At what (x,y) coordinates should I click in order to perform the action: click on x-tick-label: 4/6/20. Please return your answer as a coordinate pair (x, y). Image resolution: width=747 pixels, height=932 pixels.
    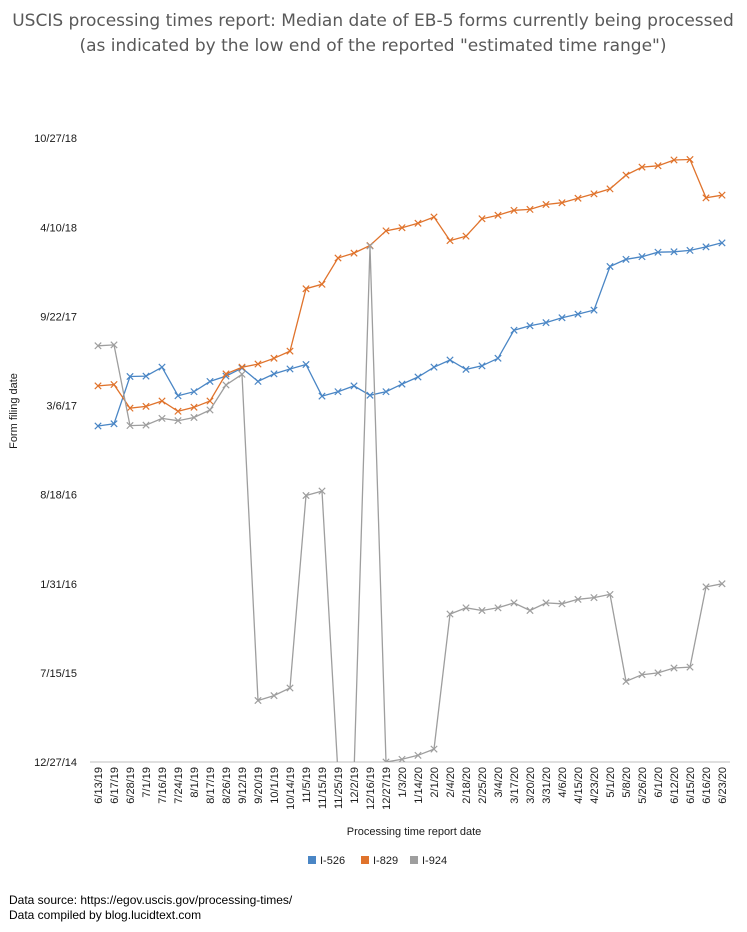
    Looking at the image, I should click on (563, 782).